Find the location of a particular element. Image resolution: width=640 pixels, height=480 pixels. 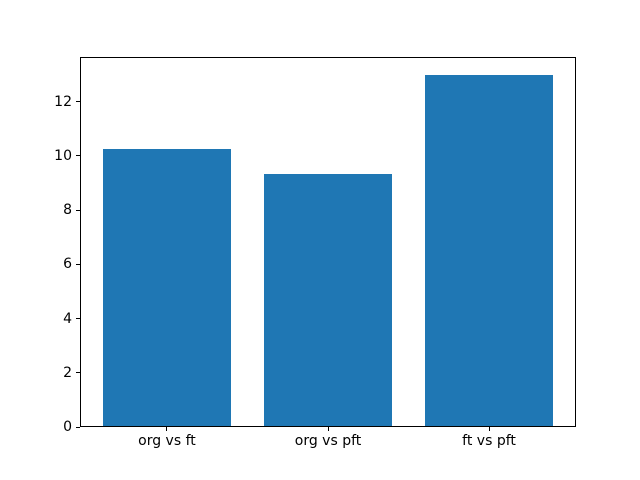

y-tick-label: 2 is located at coordinates (67, 372).